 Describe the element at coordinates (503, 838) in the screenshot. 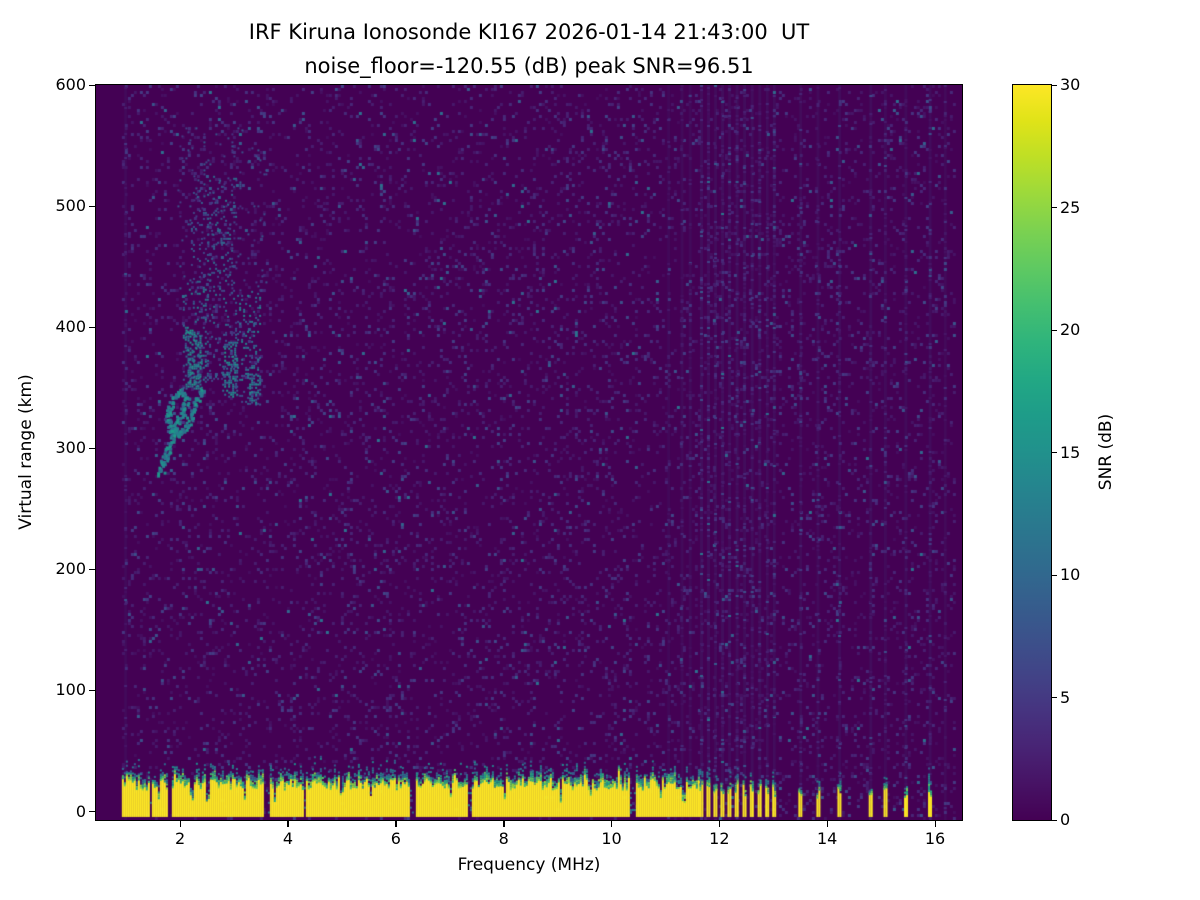

I see `x-tick-label: 8` at that location.